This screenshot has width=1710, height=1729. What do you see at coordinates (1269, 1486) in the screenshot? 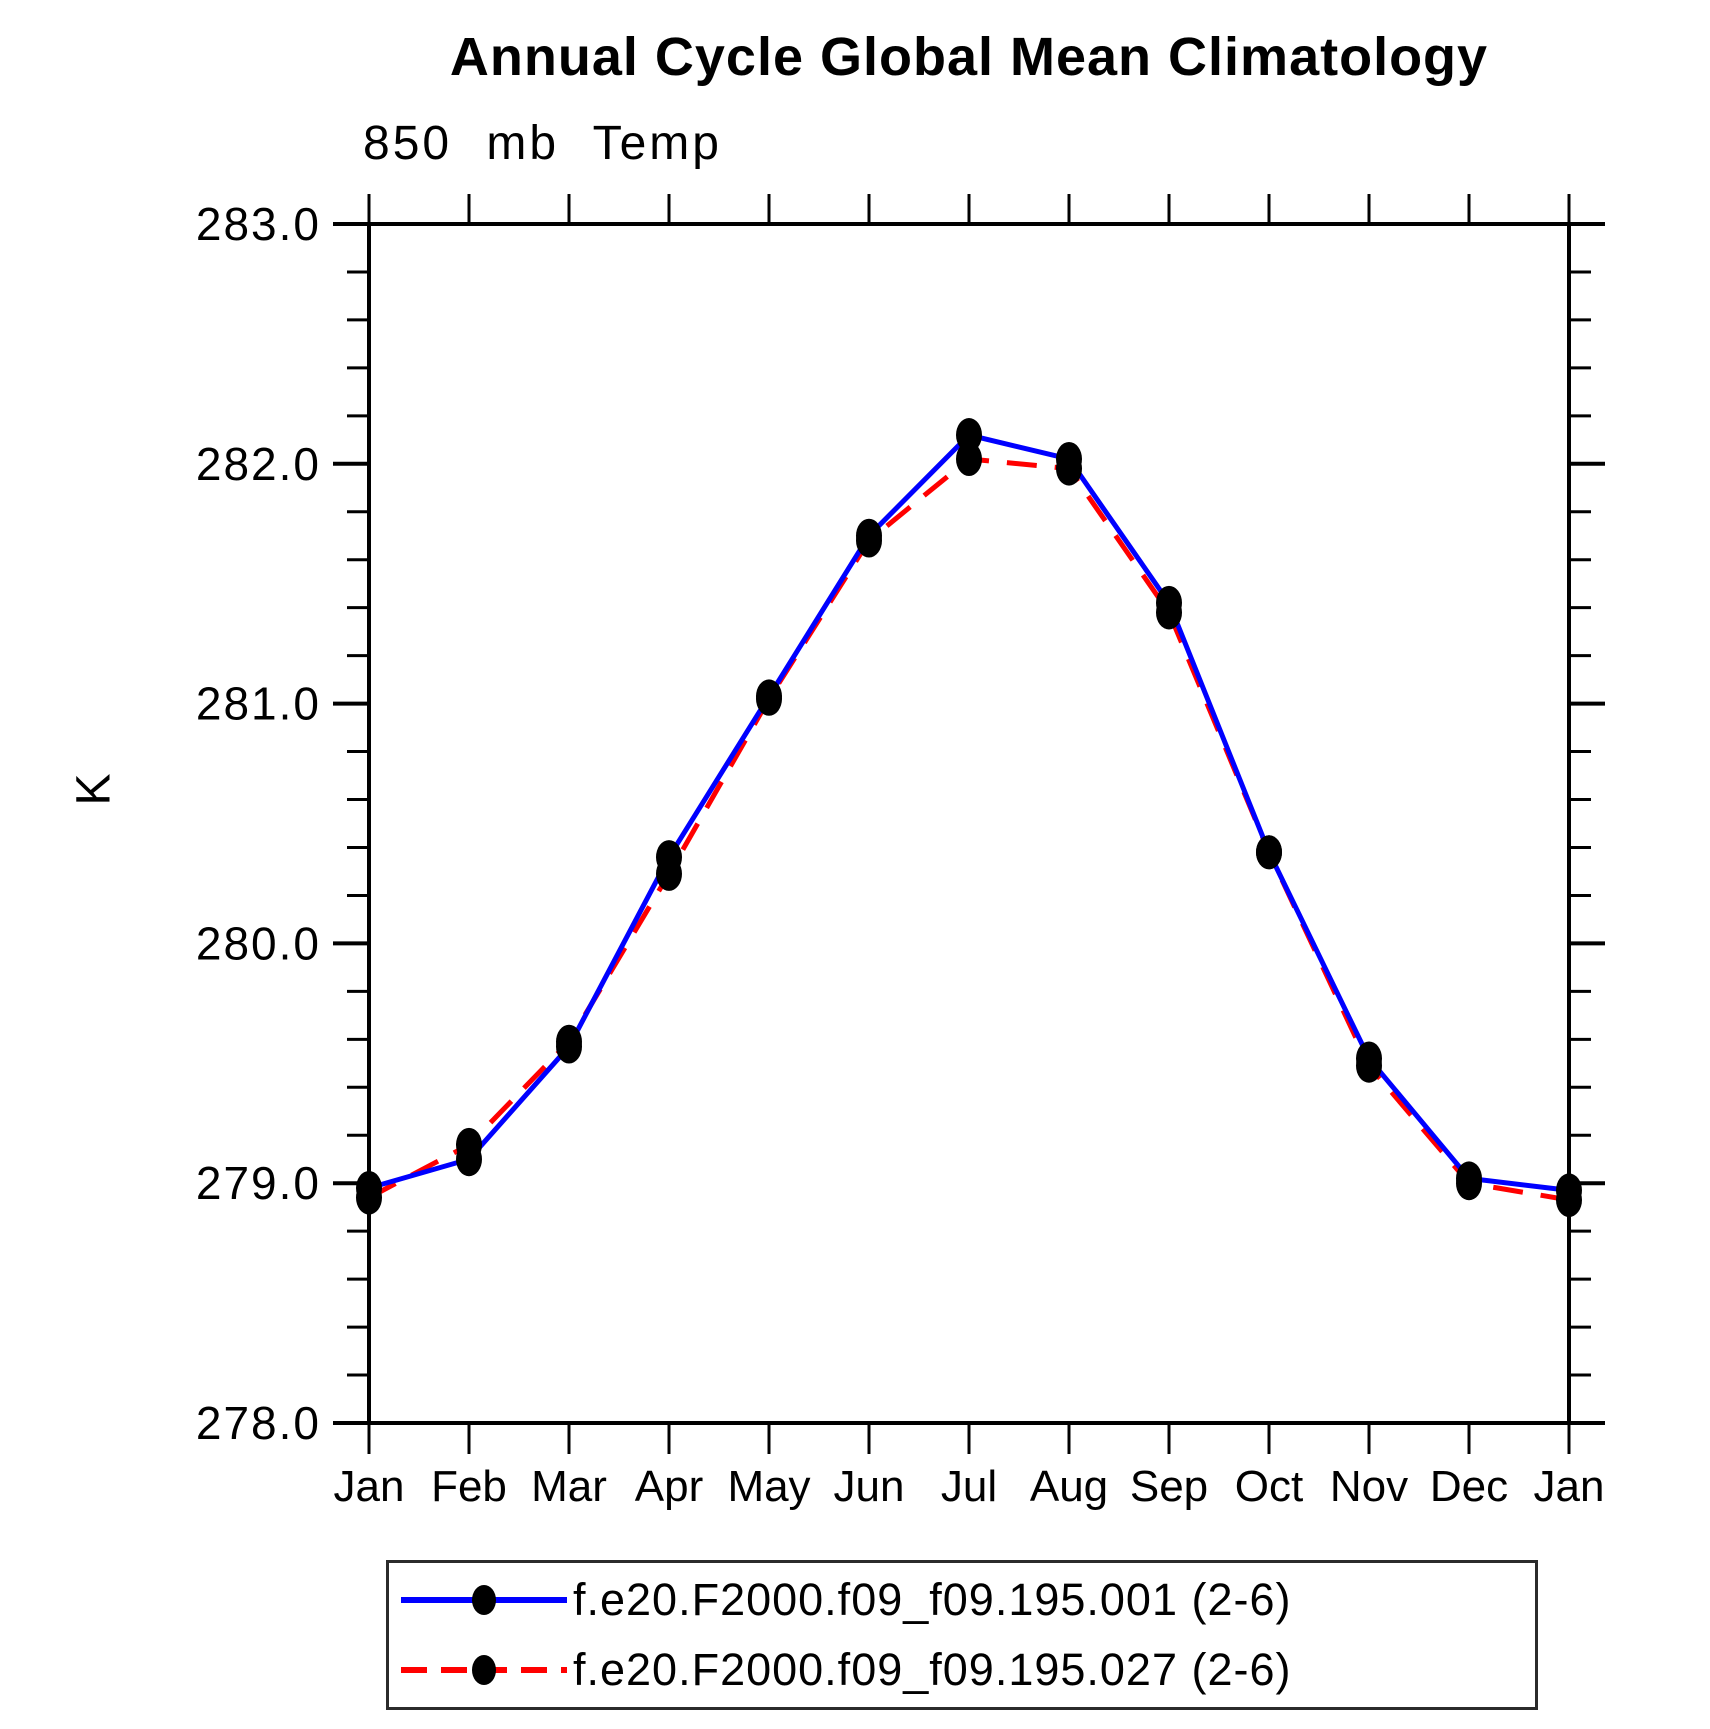
I see `x-month-label: Oct` at bounding box center [1269, 1486].